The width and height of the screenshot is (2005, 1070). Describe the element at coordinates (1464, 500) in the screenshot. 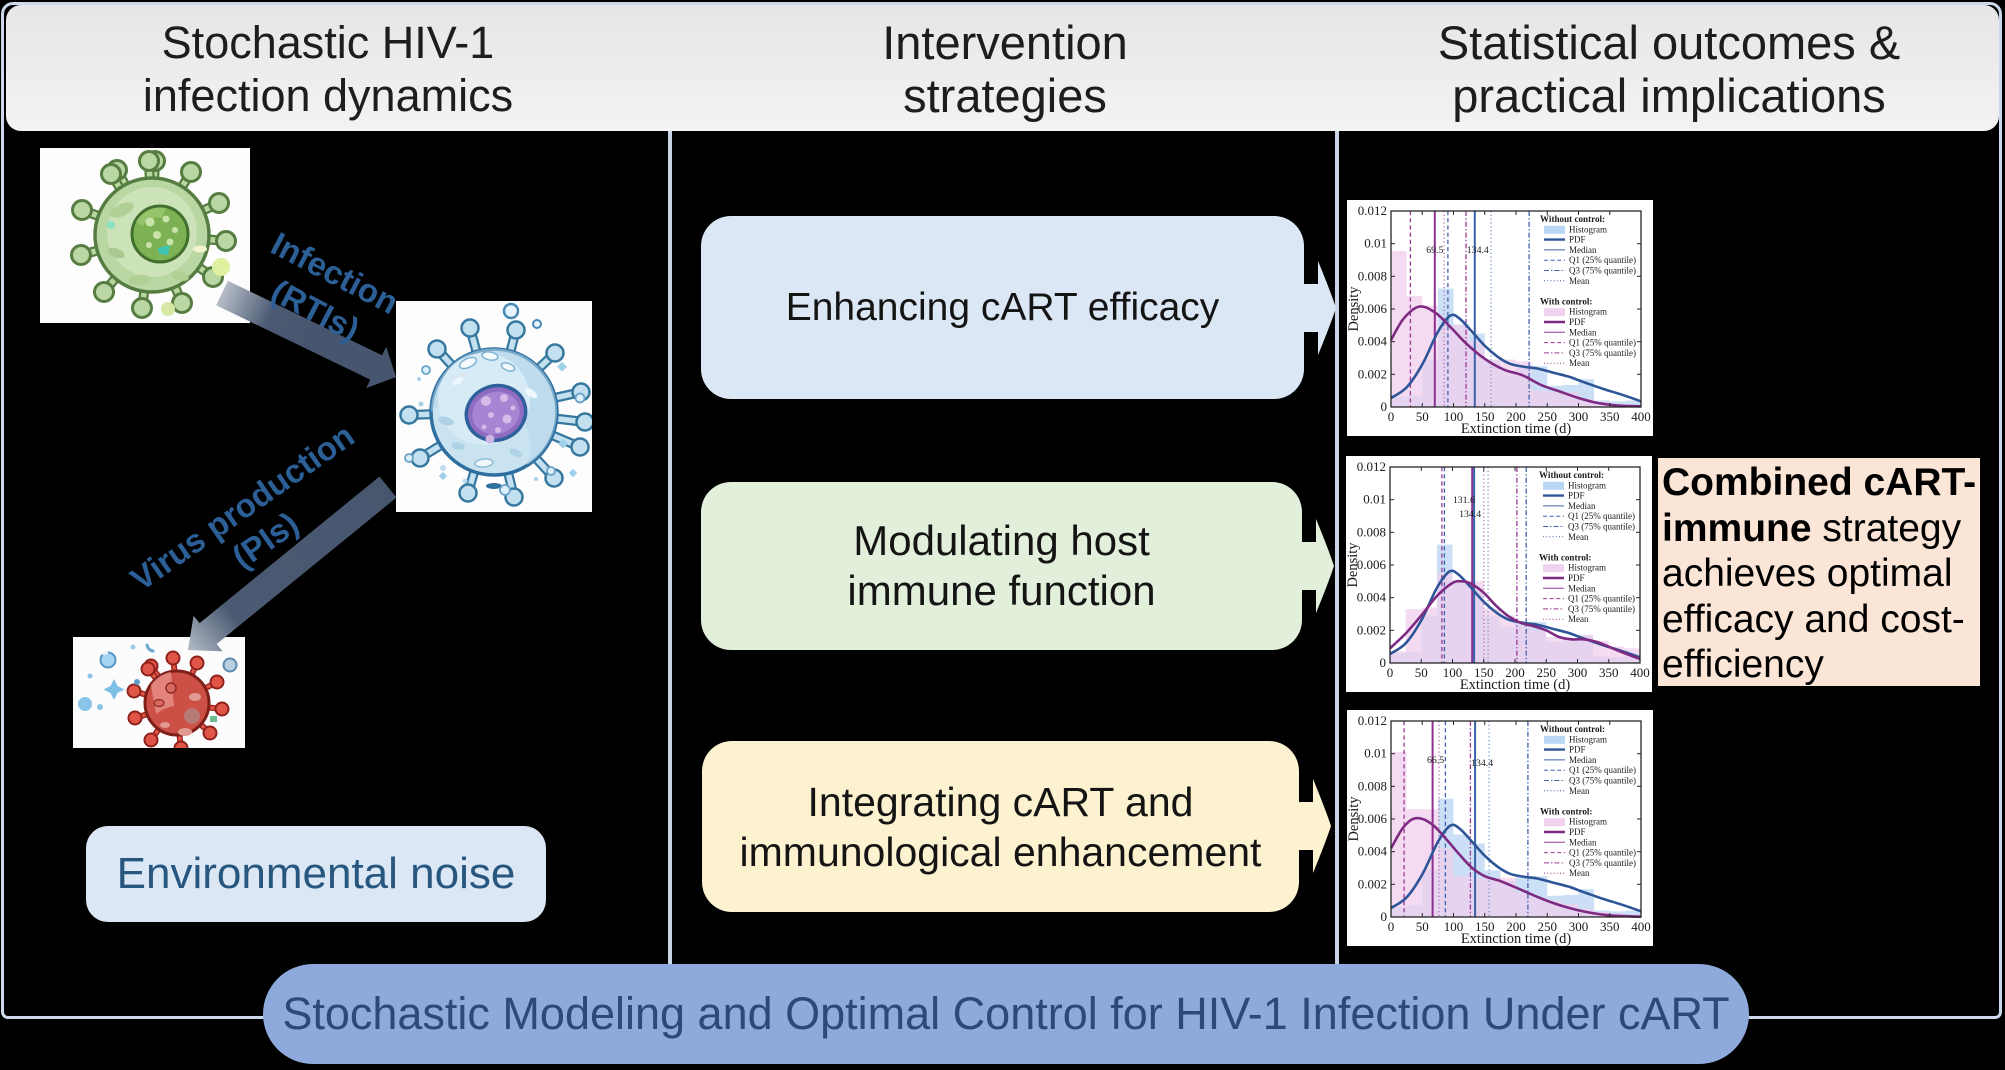

I see `svg-text: 131.6` at that location.